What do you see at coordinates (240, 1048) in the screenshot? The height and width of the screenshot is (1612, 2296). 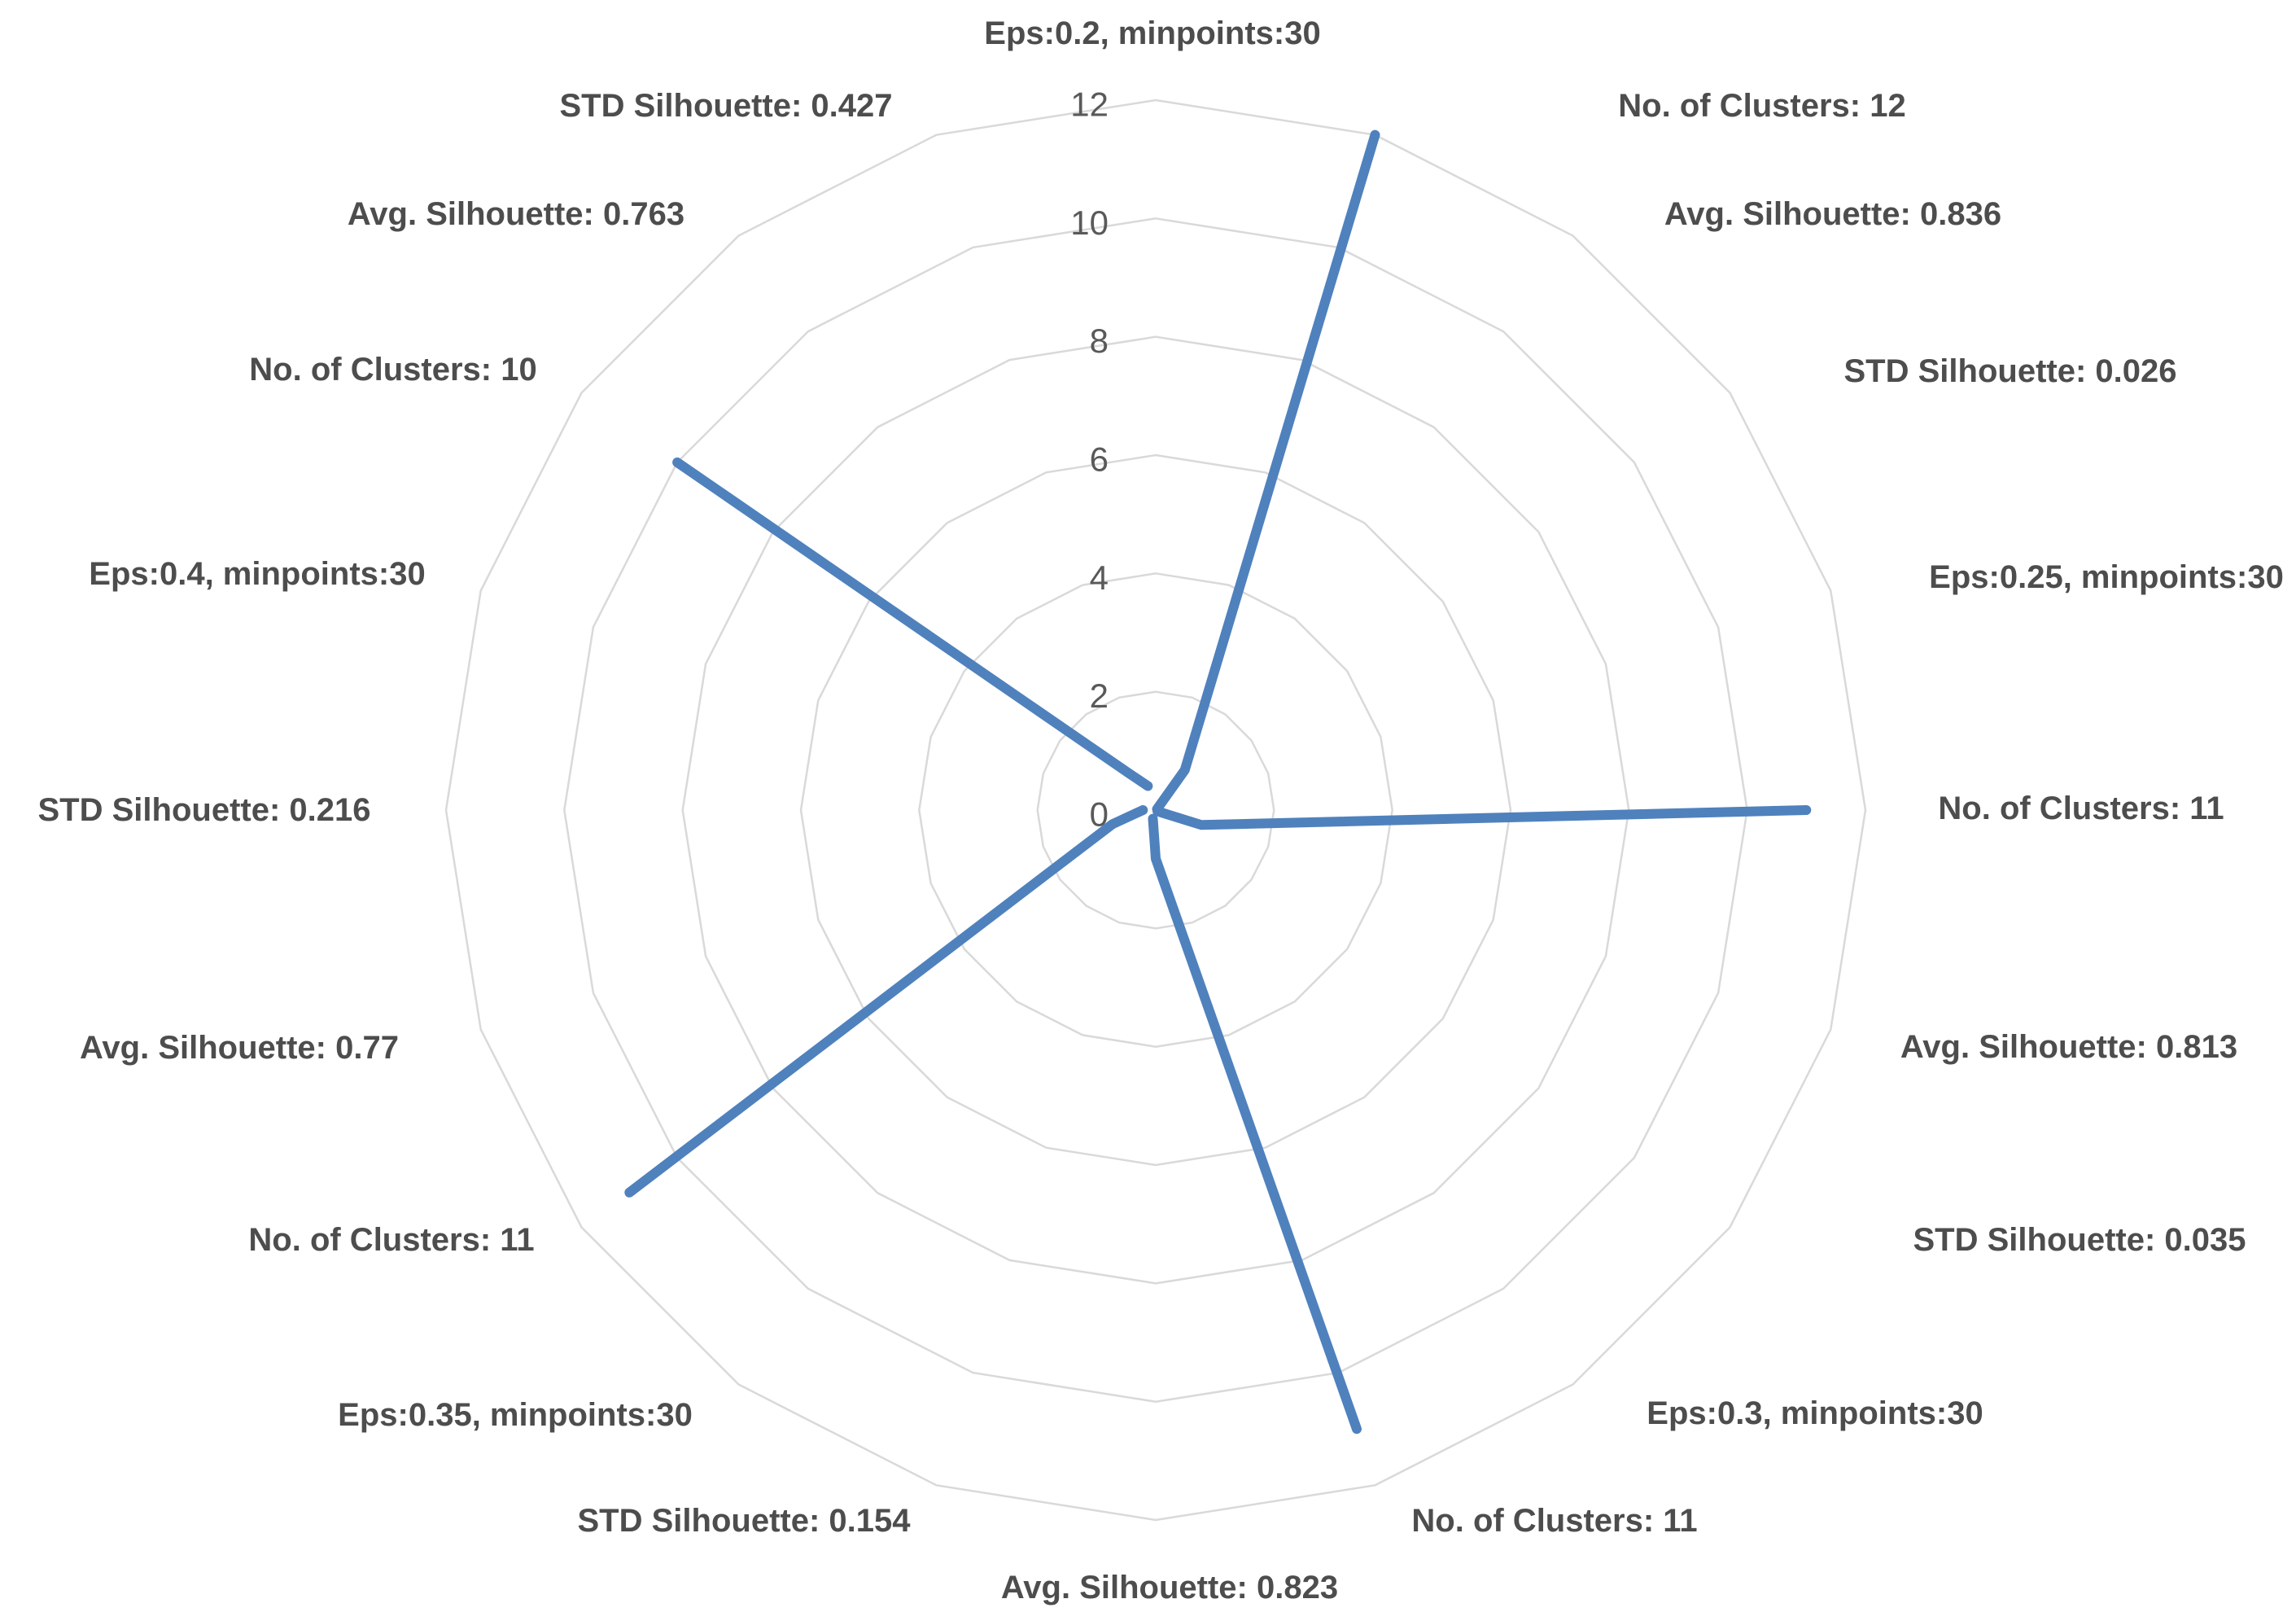 I see `category-label: Avg. Silhouette: 0.77` at bounding box center [240, 1048].